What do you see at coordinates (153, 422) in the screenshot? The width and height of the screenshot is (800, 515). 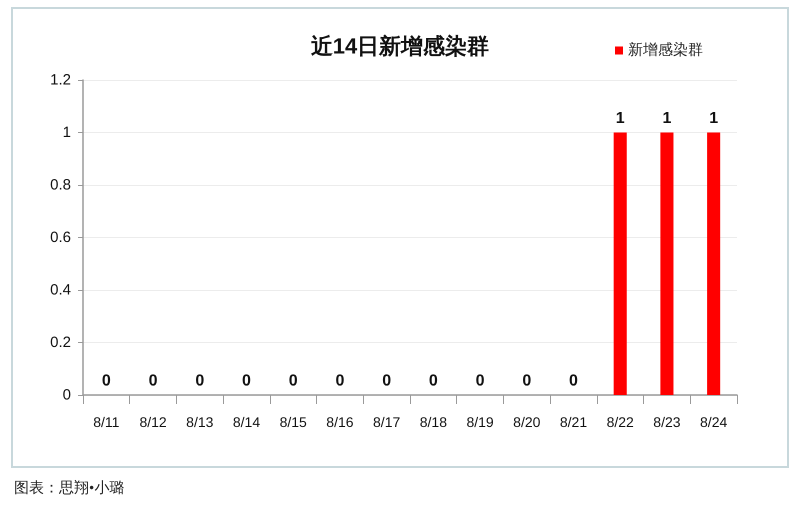 I see `x-tick-label: 8/12` at bounding box center [153, 422].